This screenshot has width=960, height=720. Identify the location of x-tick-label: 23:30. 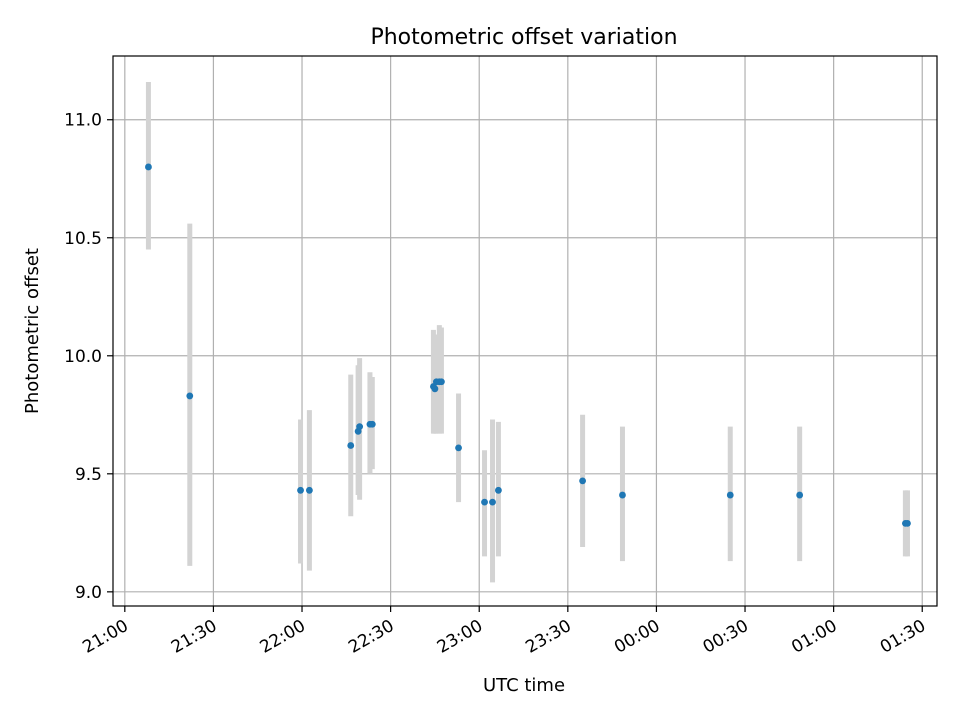
(548, 637).